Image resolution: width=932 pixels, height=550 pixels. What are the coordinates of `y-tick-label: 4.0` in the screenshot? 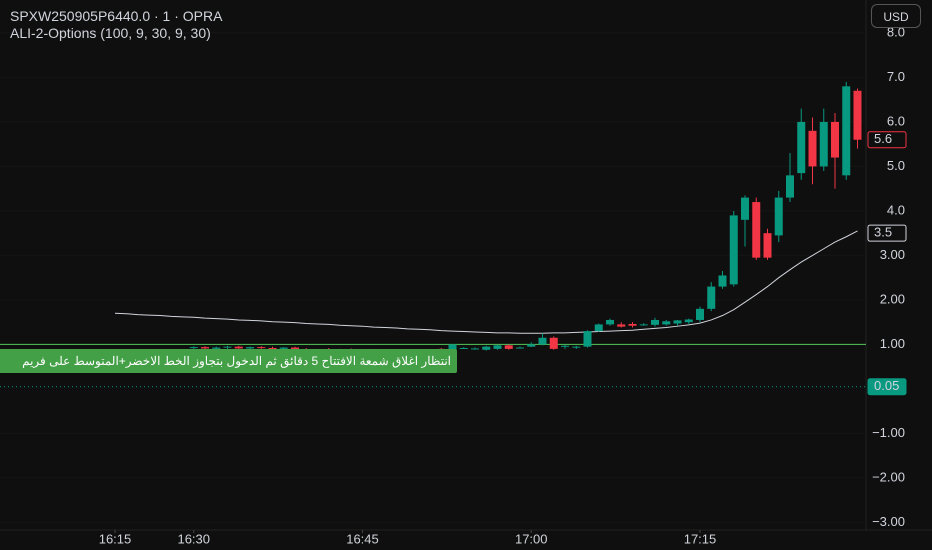 It's located at (896, 209).